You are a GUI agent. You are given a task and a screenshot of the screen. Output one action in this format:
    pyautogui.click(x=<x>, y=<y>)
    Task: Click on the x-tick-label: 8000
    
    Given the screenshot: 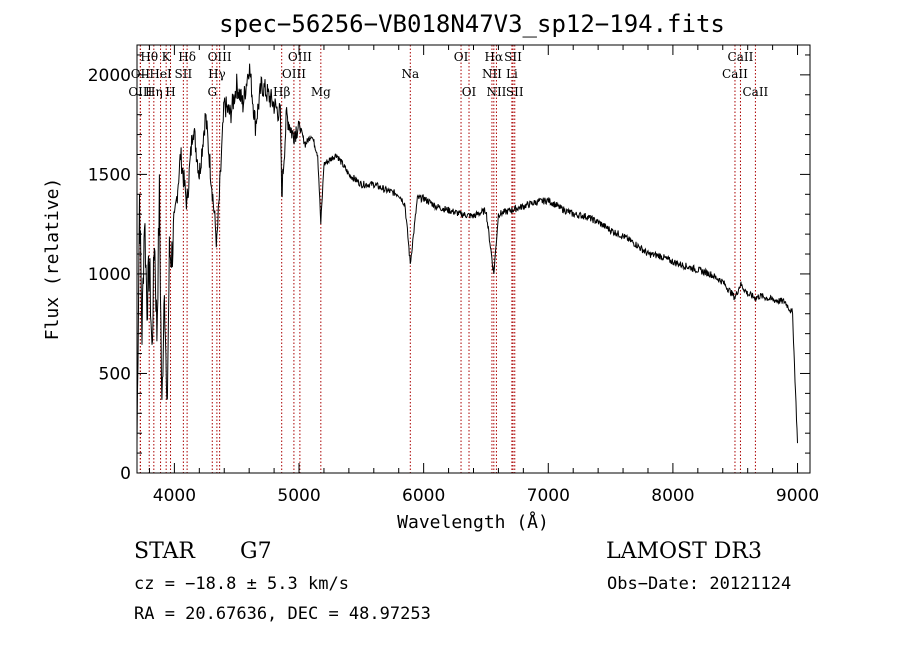 What is the action you would take?
    pyautogui.click(x=672, y=496)
    